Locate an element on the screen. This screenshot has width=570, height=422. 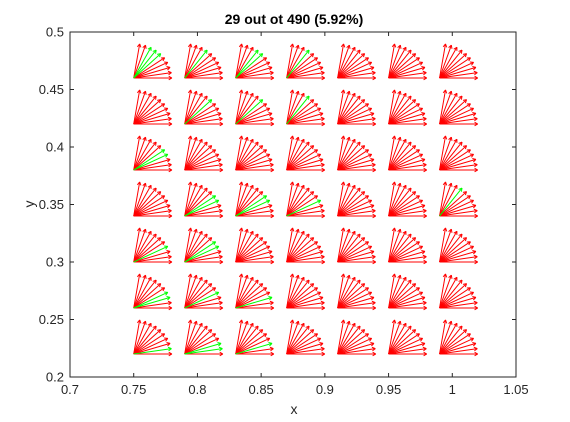
x-tick-label: 0.85 is located at coordinates (260, 389).